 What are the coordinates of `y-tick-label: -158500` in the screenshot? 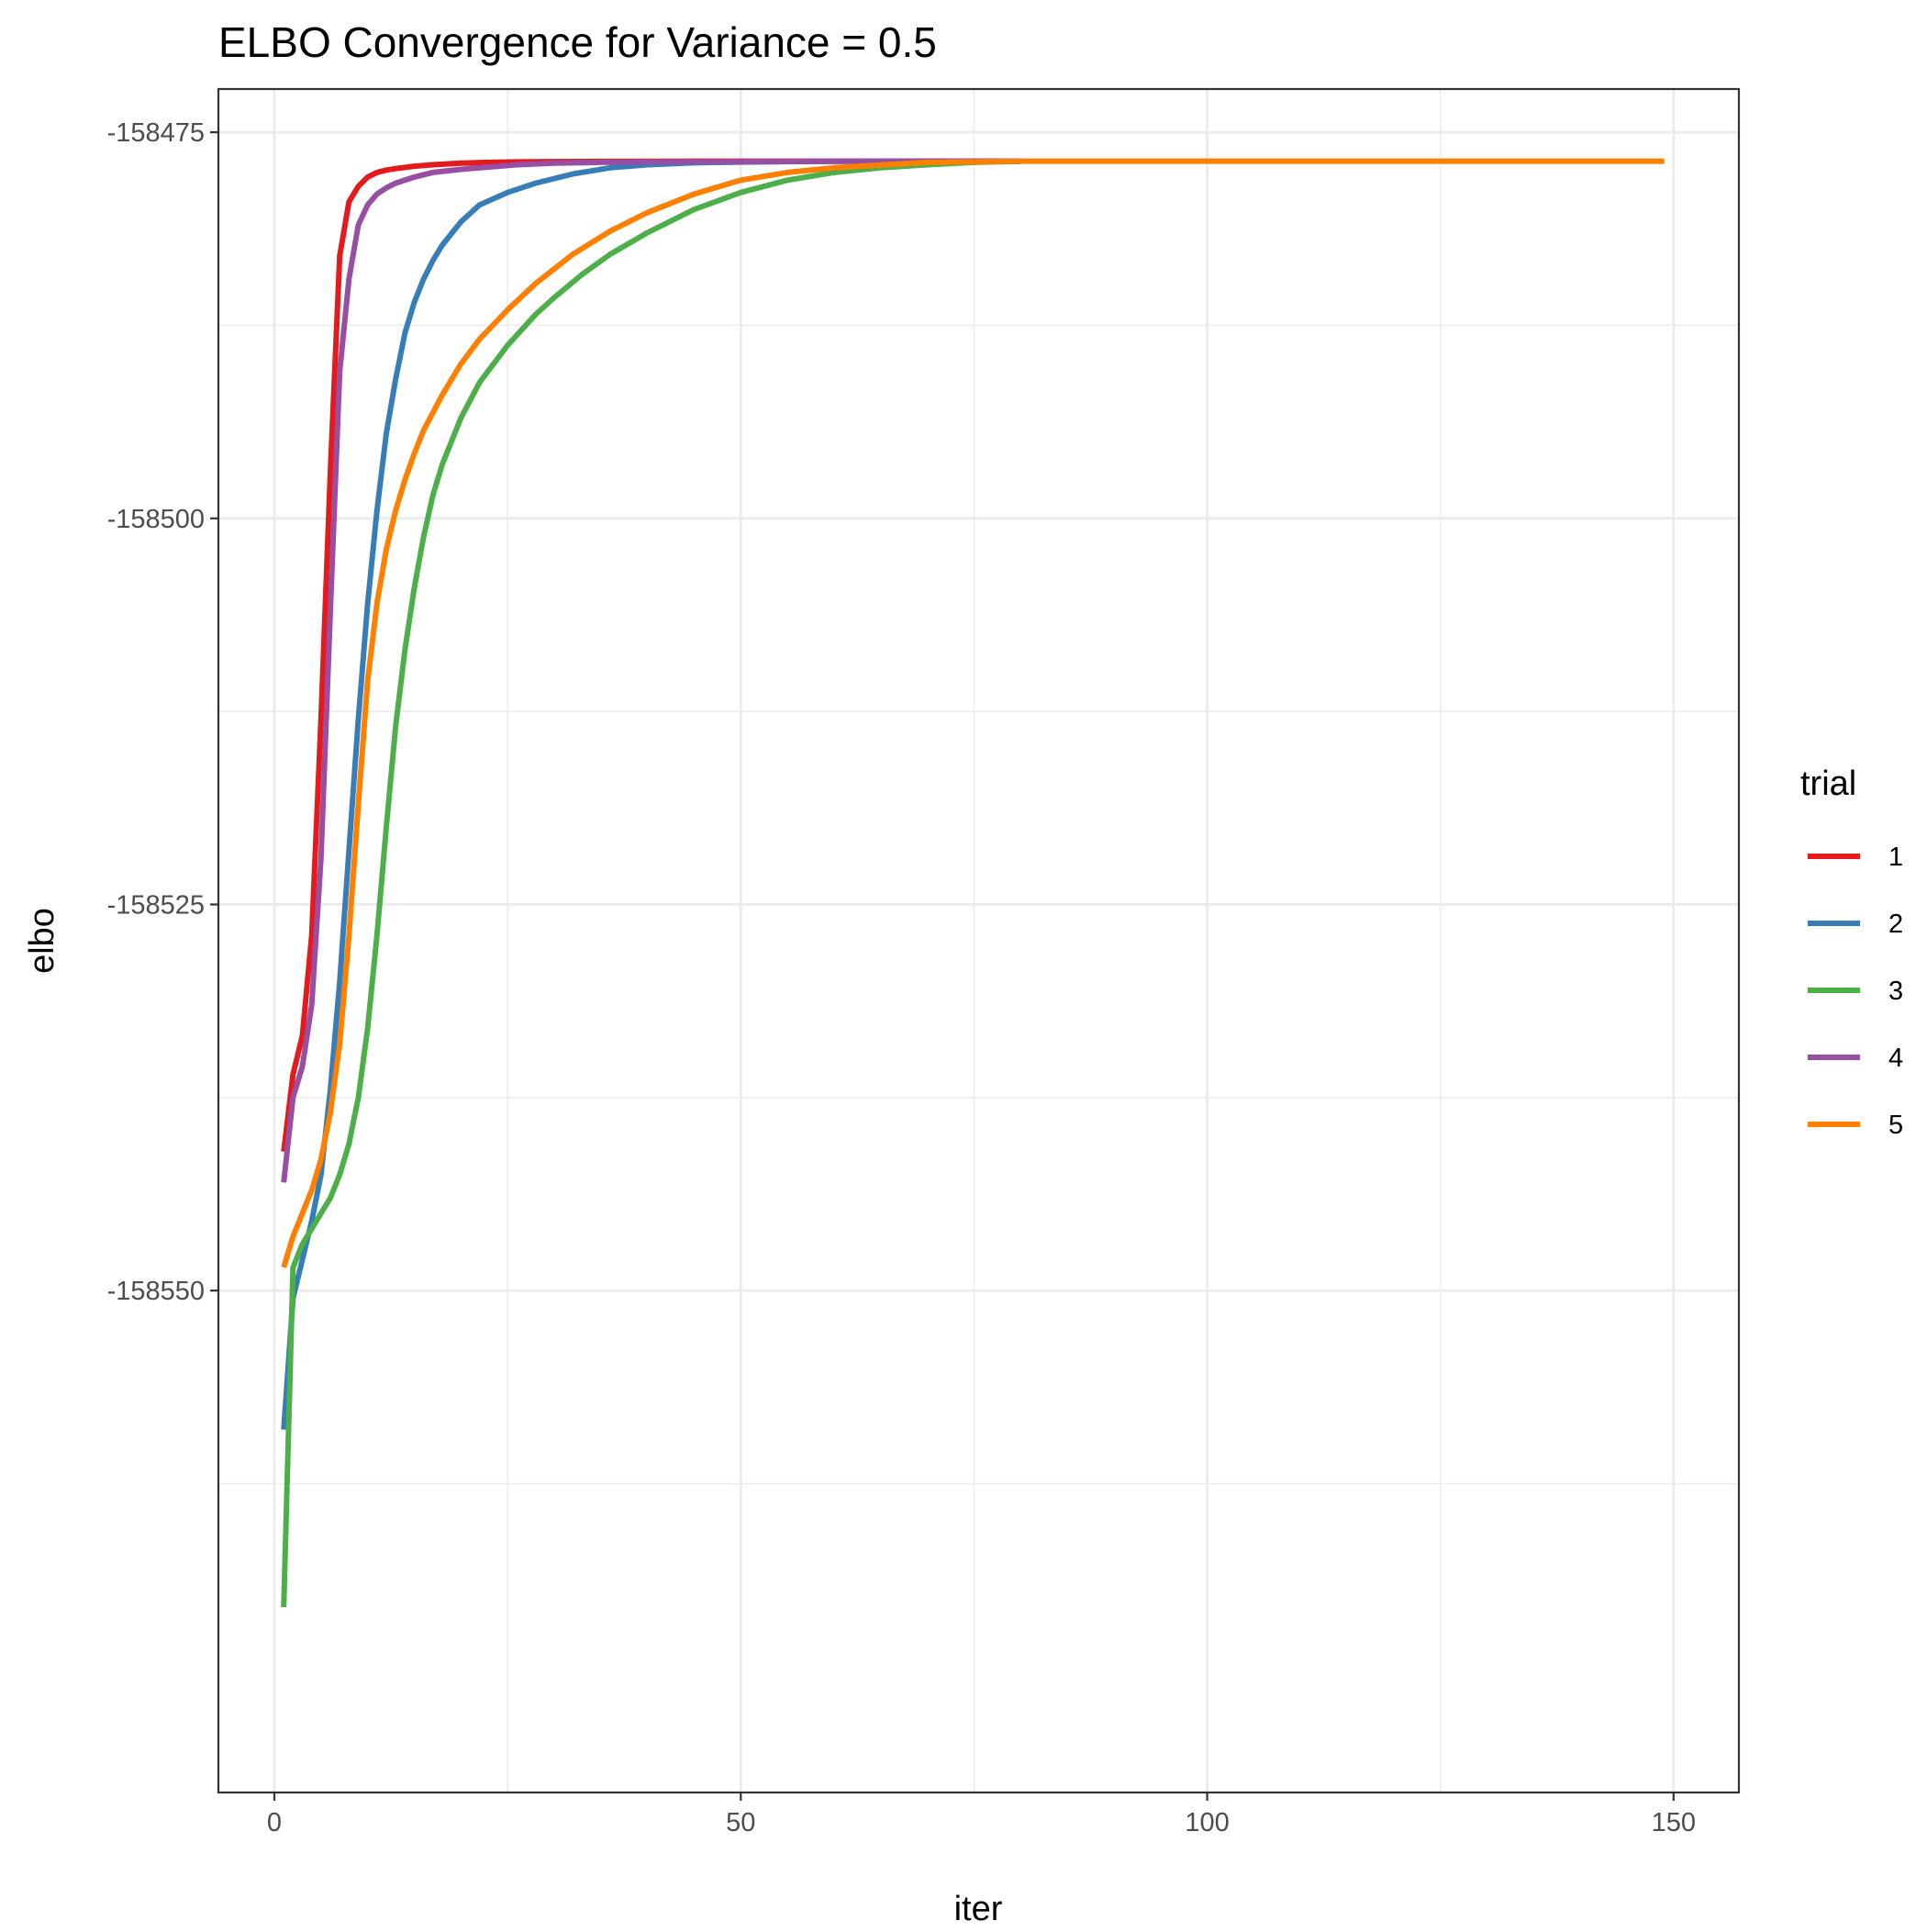 It's located at (156, 519).